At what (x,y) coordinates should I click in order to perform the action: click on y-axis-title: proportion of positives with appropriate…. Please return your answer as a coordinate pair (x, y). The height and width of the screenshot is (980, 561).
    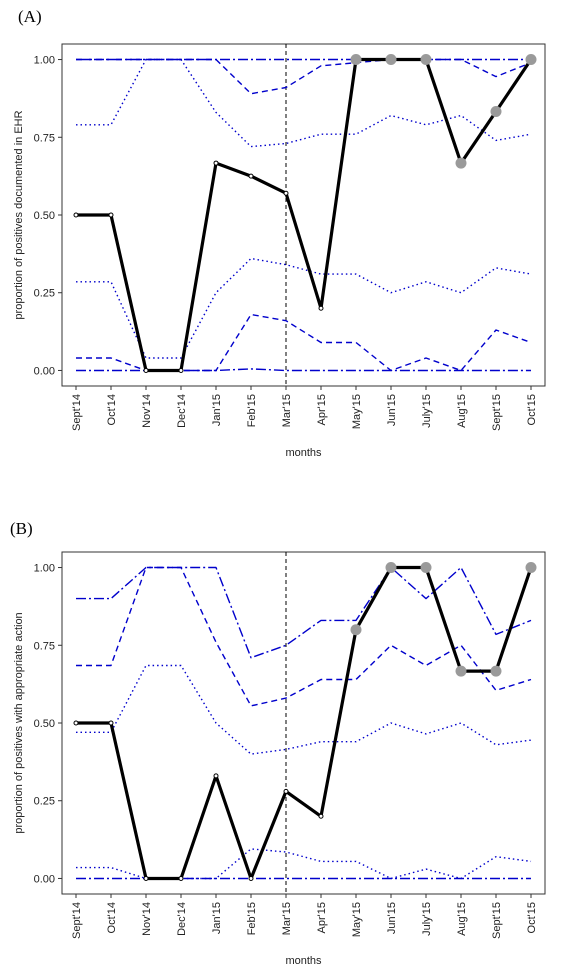
    Looking at the image, I should click on (19, 722).